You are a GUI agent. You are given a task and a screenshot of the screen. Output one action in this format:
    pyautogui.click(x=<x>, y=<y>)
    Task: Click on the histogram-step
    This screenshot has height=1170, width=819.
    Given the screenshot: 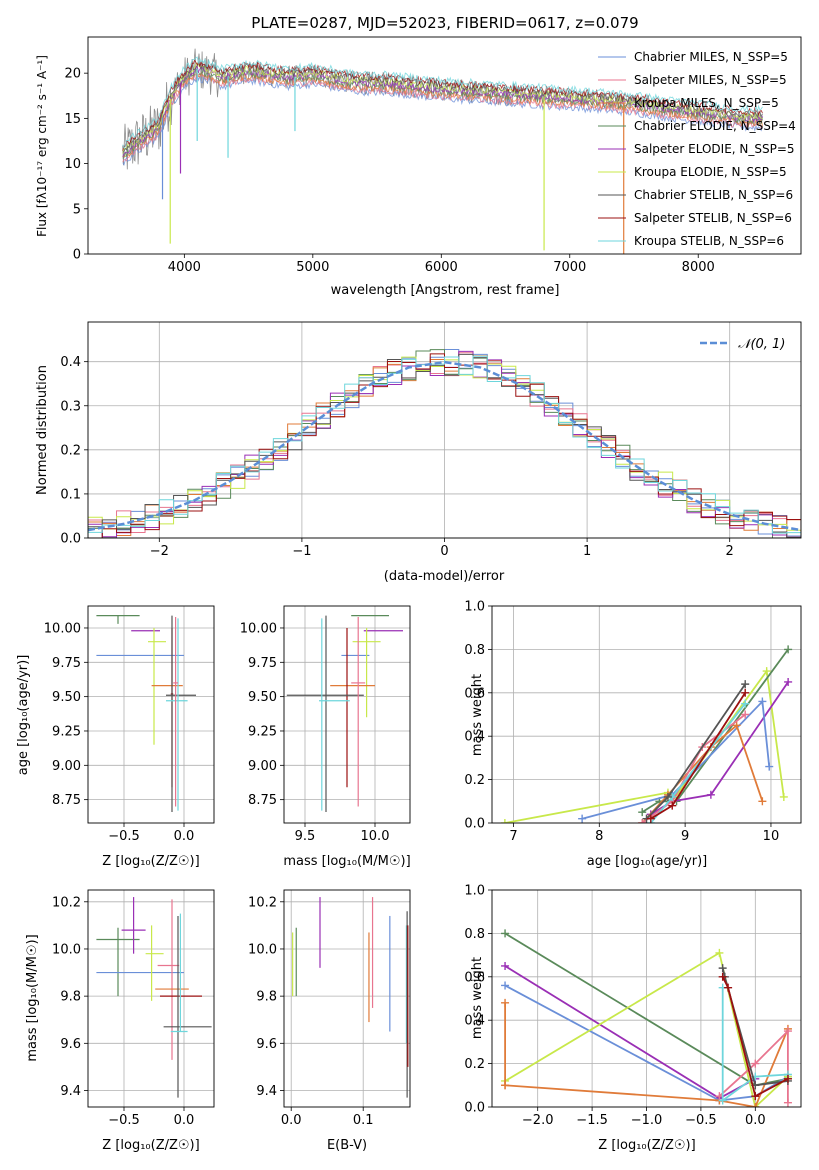 What is the action you would take?
    pyautogui.click(x=444, y=446)
    